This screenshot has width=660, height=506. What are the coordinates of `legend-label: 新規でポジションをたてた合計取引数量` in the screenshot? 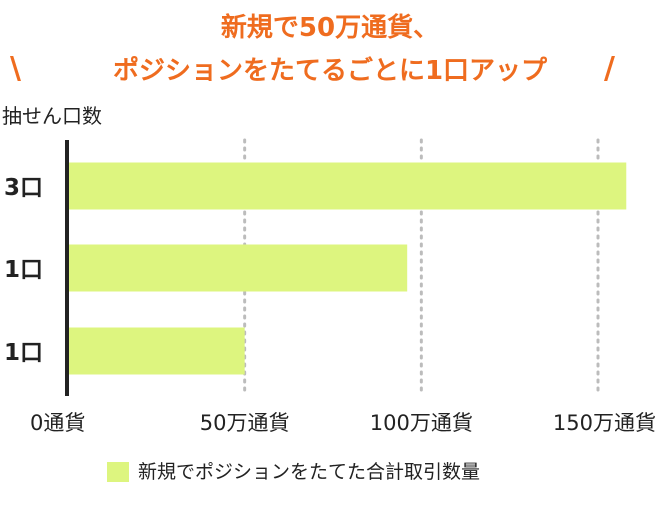 It's located at (309, 472).